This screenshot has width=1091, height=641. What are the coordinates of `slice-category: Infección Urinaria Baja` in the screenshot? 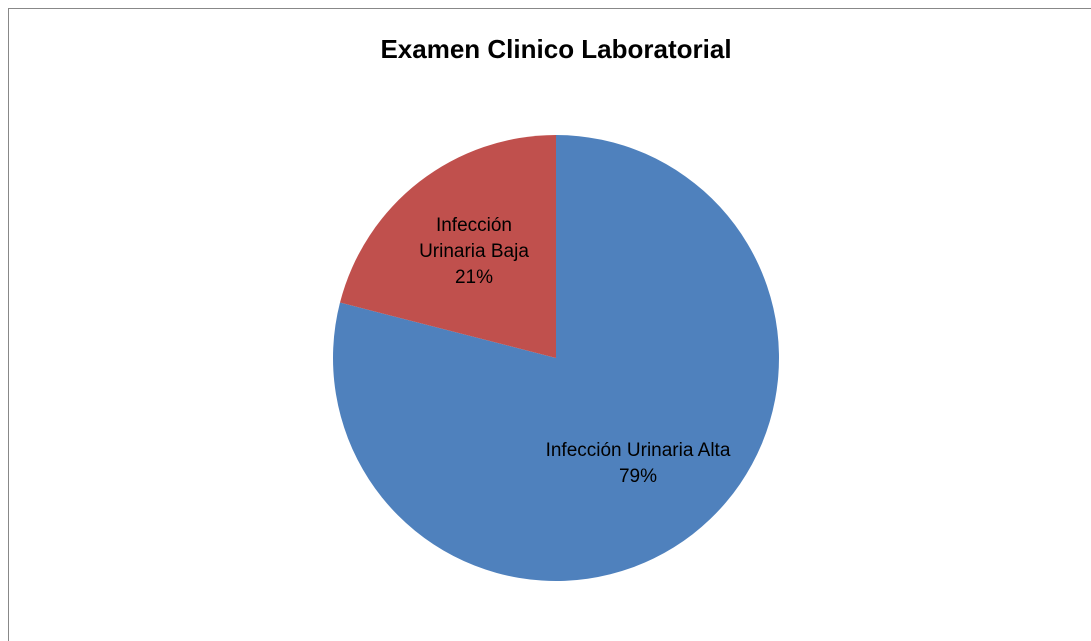 It's located at (474, 239).